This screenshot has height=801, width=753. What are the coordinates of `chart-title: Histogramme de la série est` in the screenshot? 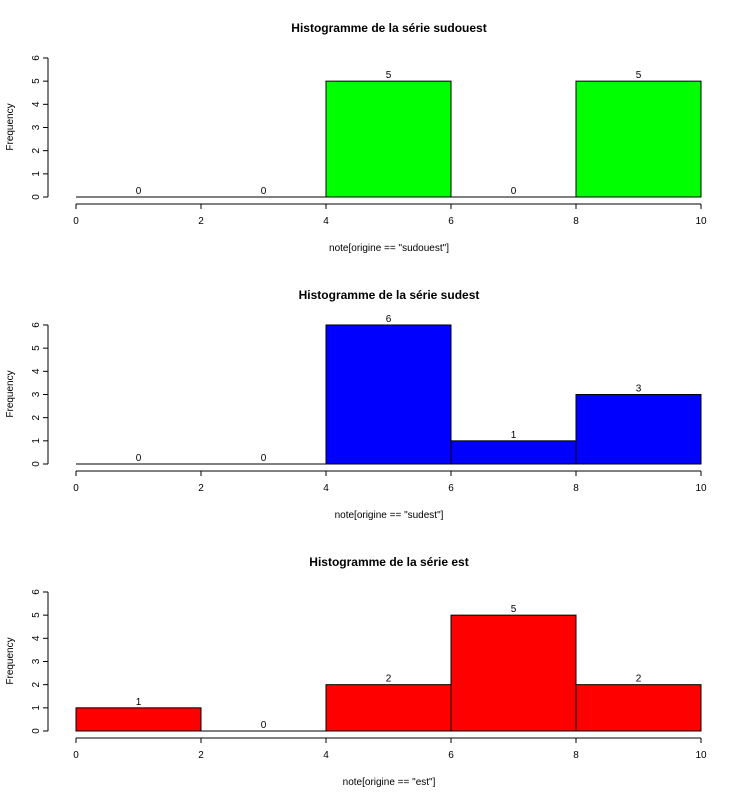 It's located at (388, 562).